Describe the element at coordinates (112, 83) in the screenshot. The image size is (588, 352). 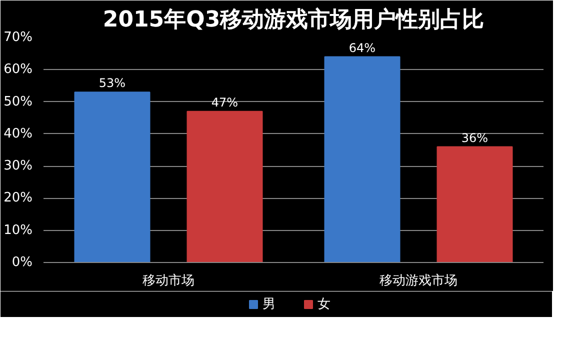
I see `data-label: 53%` at that location.